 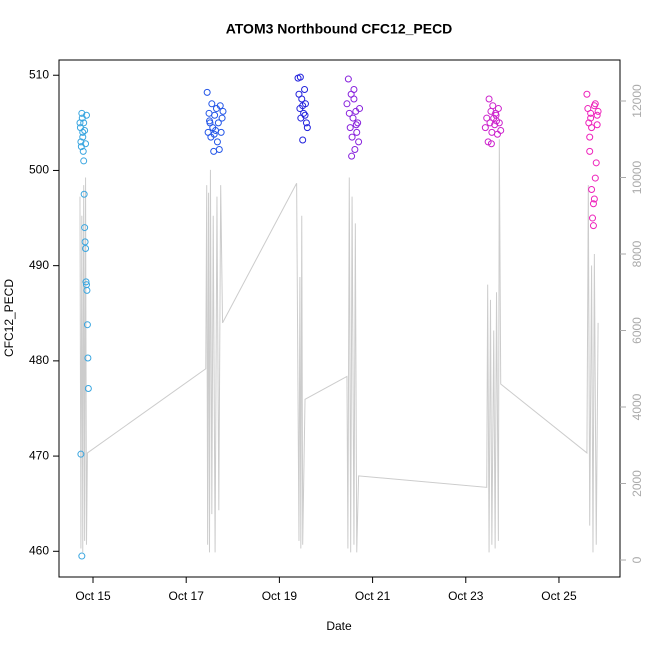 What do you see at coordinates (637, 177) in the screenshot?
I see `y2-tick-label: 10000` at bounding box center [637, 177].